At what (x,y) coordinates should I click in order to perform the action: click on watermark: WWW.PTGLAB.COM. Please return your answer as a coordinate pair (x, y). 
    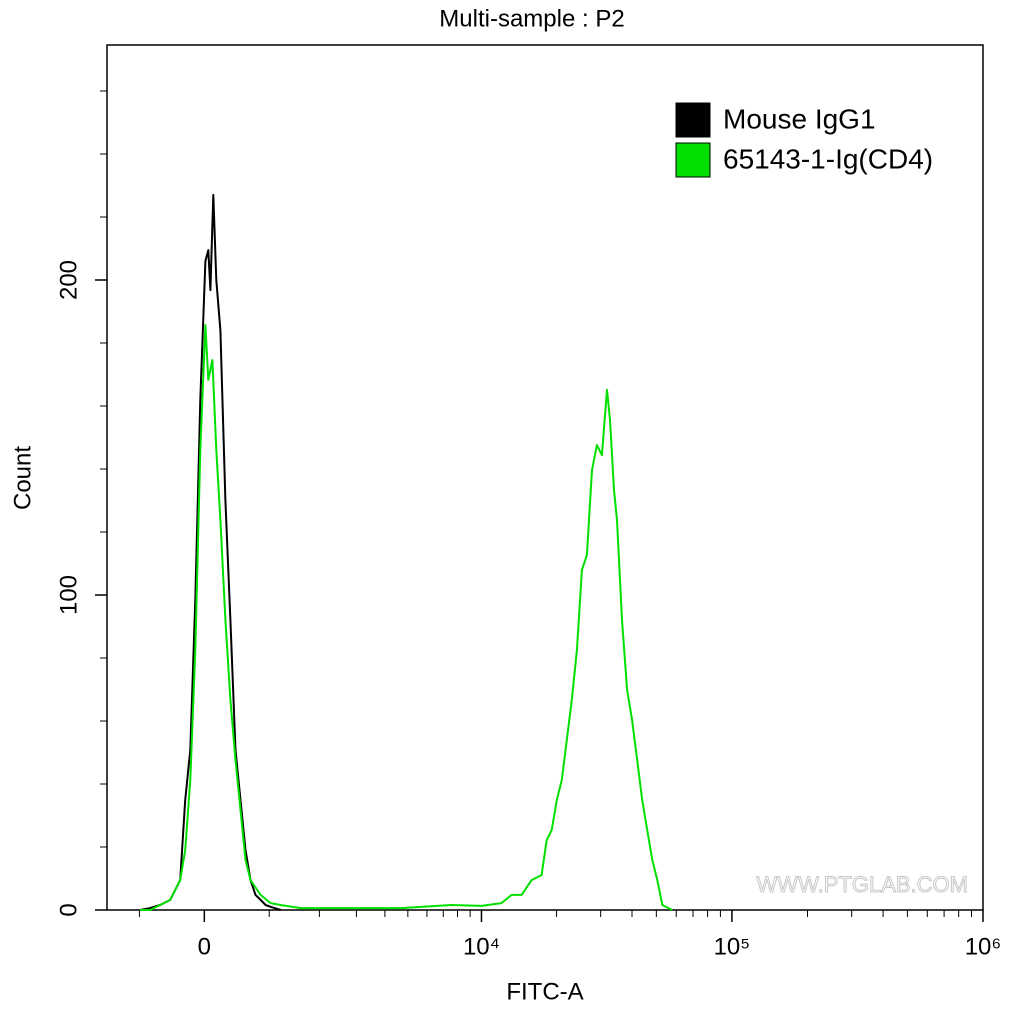
    Looking at the image, I should click on (862, 884).